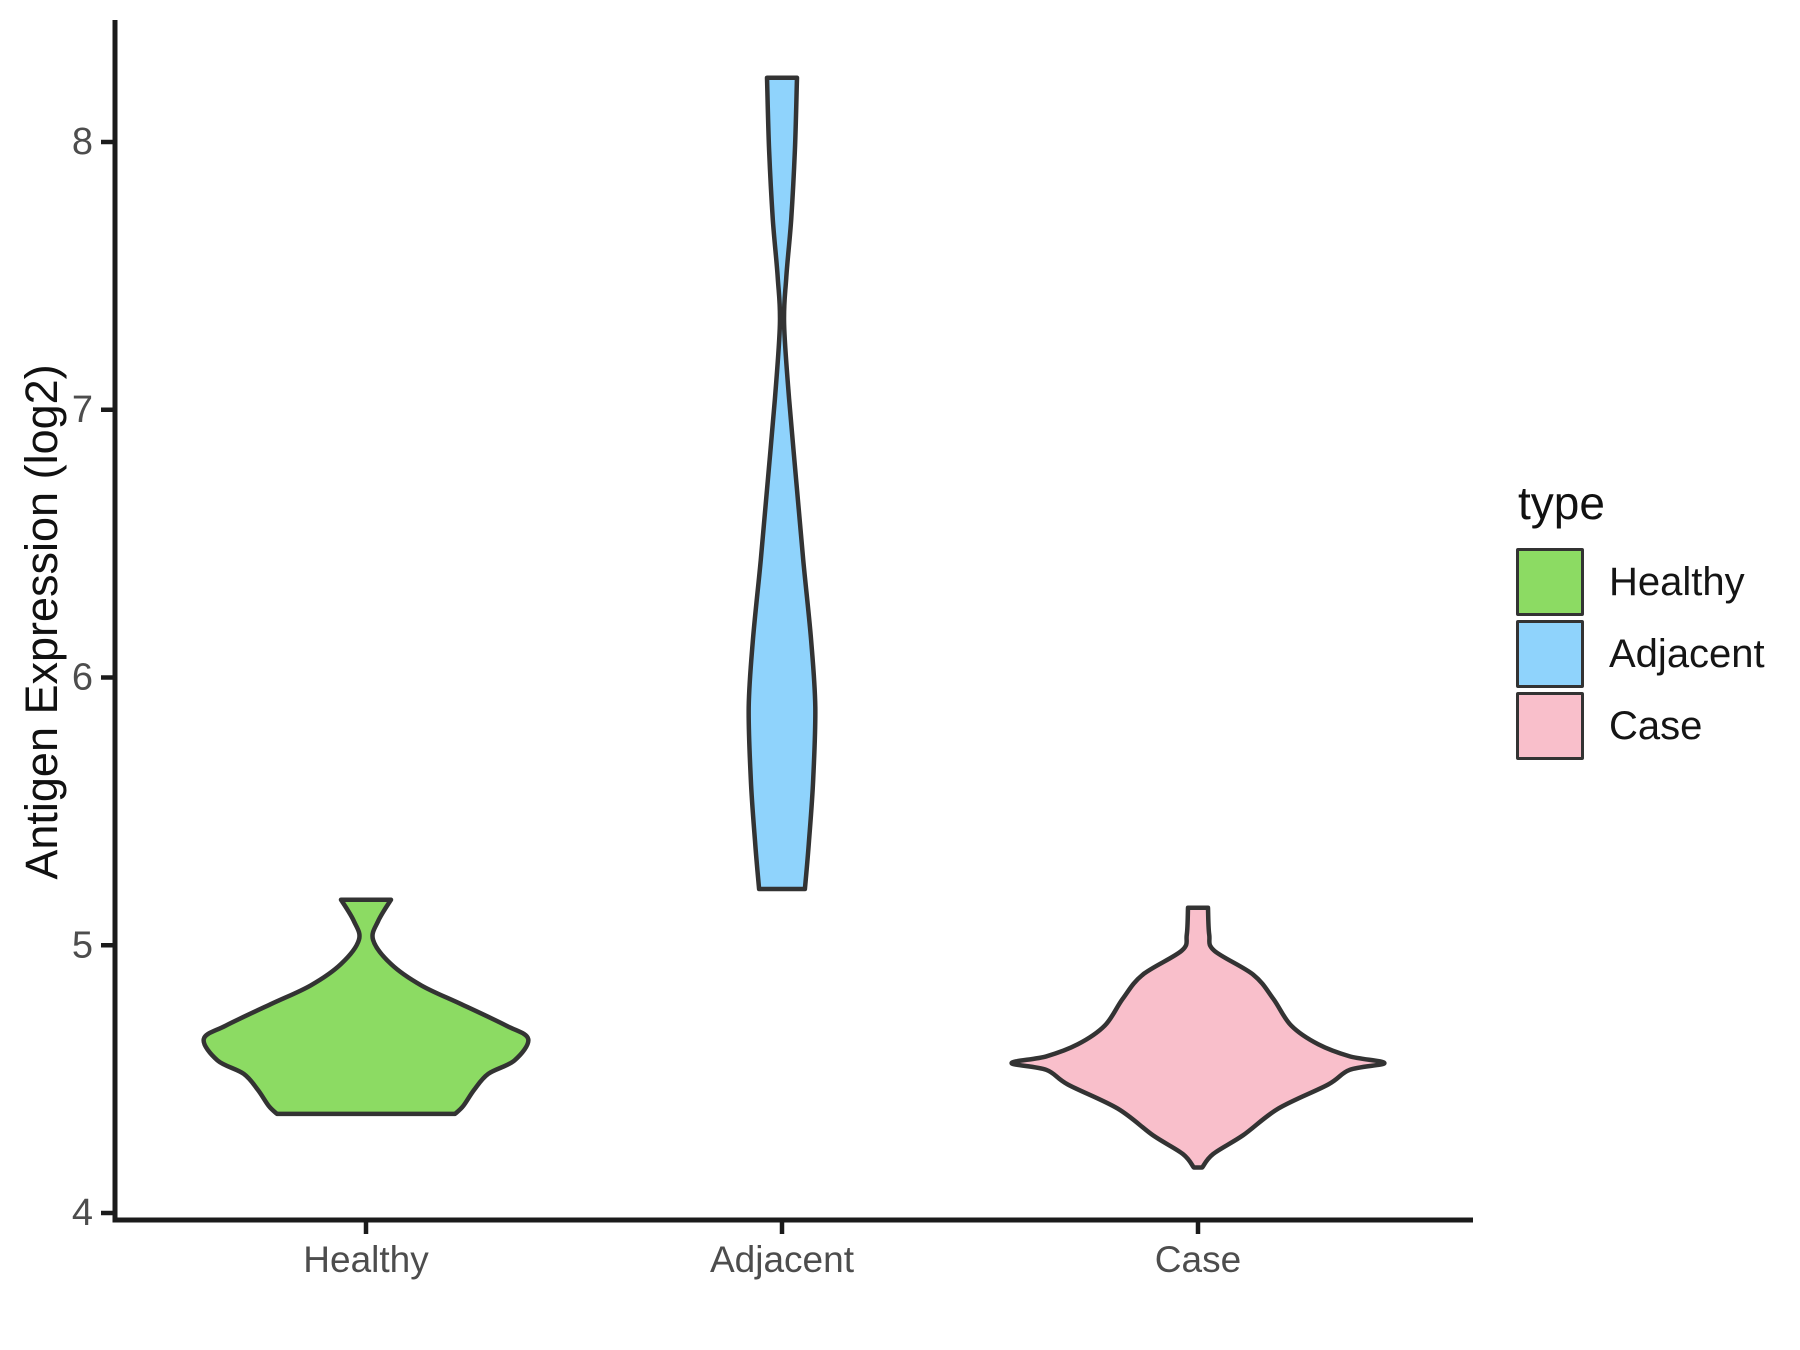 The width and height of the screenshot is (1800, 1350). Describe the element at coordinates (366, 1007) in the screenshot. I see `violin-healthy` at that location.